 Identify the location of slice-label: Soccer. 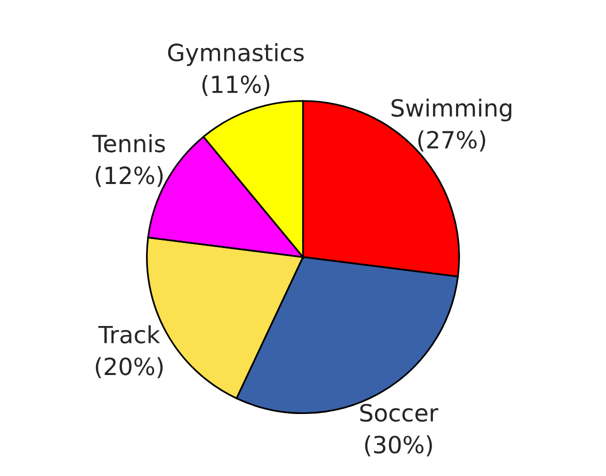
(399, 413).